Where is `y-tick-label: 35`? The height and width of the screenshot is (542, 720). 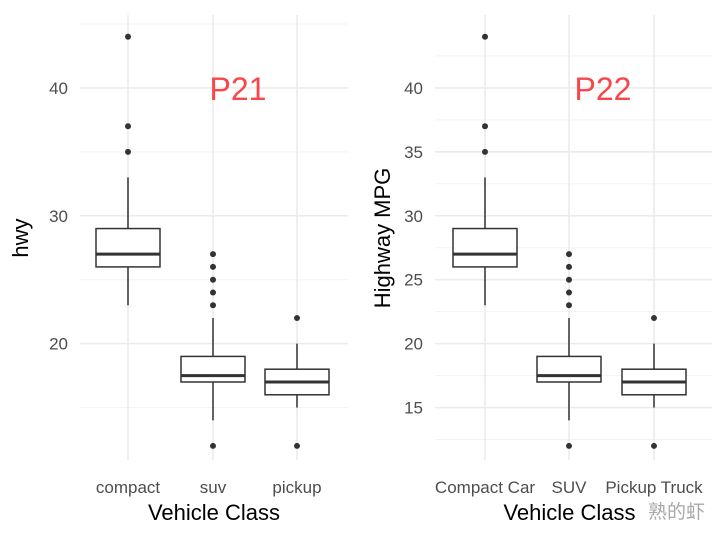 y-tick-label: 35 is located at coordinates (413, 152).